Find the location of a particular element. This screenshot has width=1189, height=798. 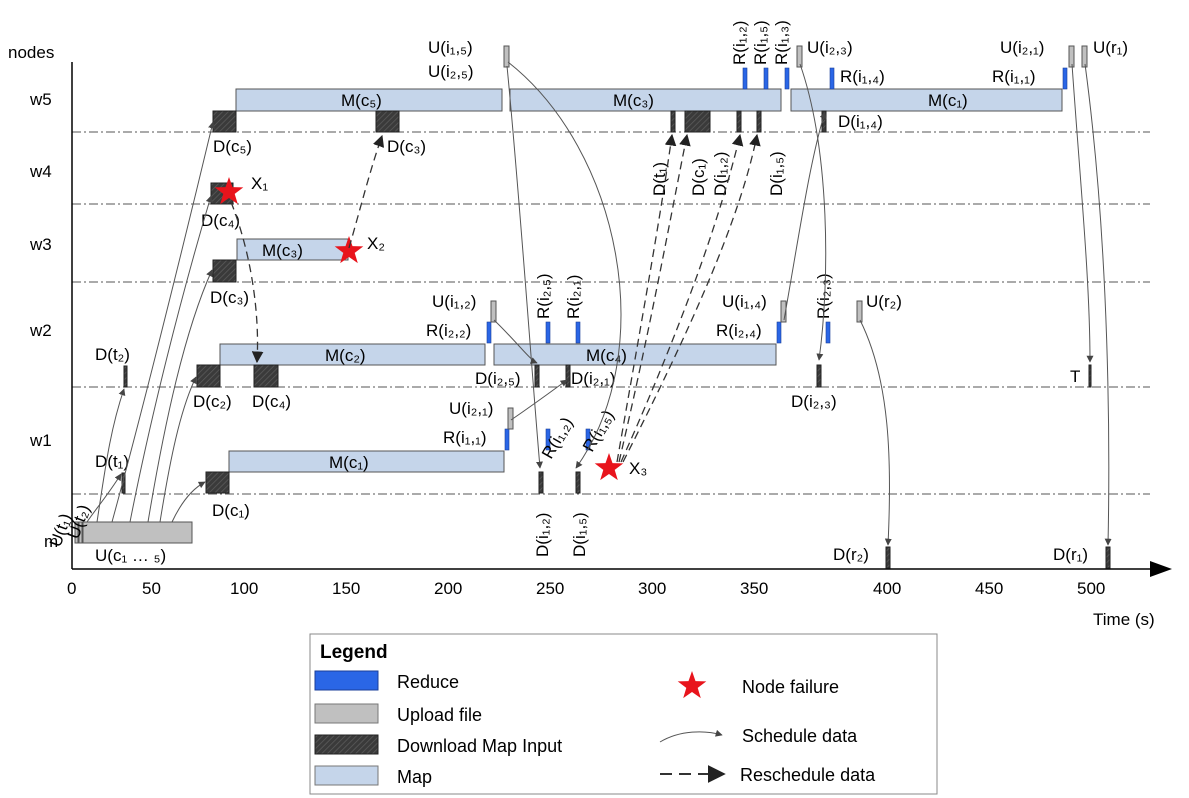

upload-bar-w2-i12 is located at coordinates (493, 311).